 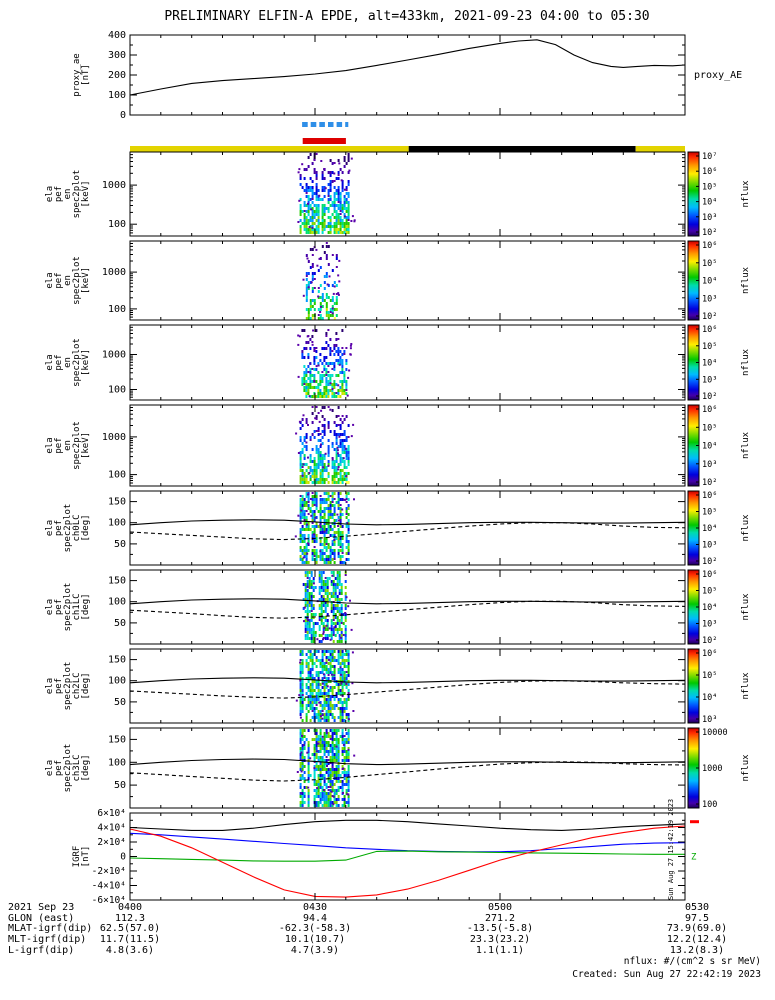 I want to click on igrf-right-marker: Z, so click(x=694, y=858).